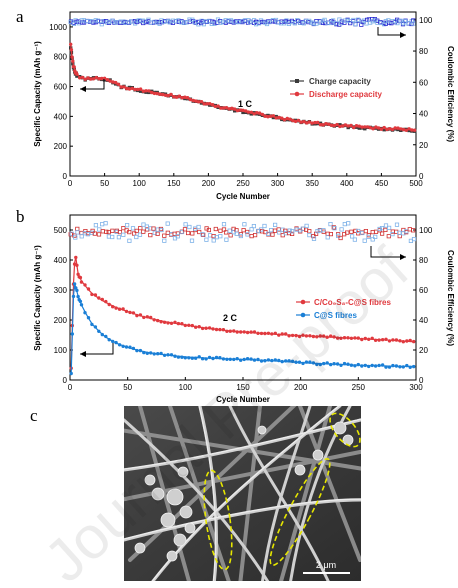  I want to click on y2-tick-label-a: 80, so click(423, 51).